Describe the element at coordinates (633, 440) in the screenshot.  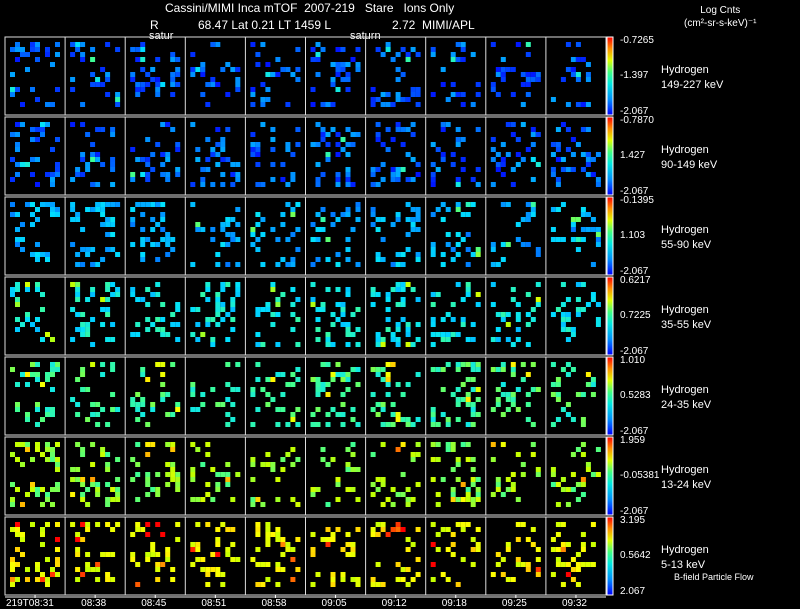
I see `colorbar-max-label: 1.959` at that location.